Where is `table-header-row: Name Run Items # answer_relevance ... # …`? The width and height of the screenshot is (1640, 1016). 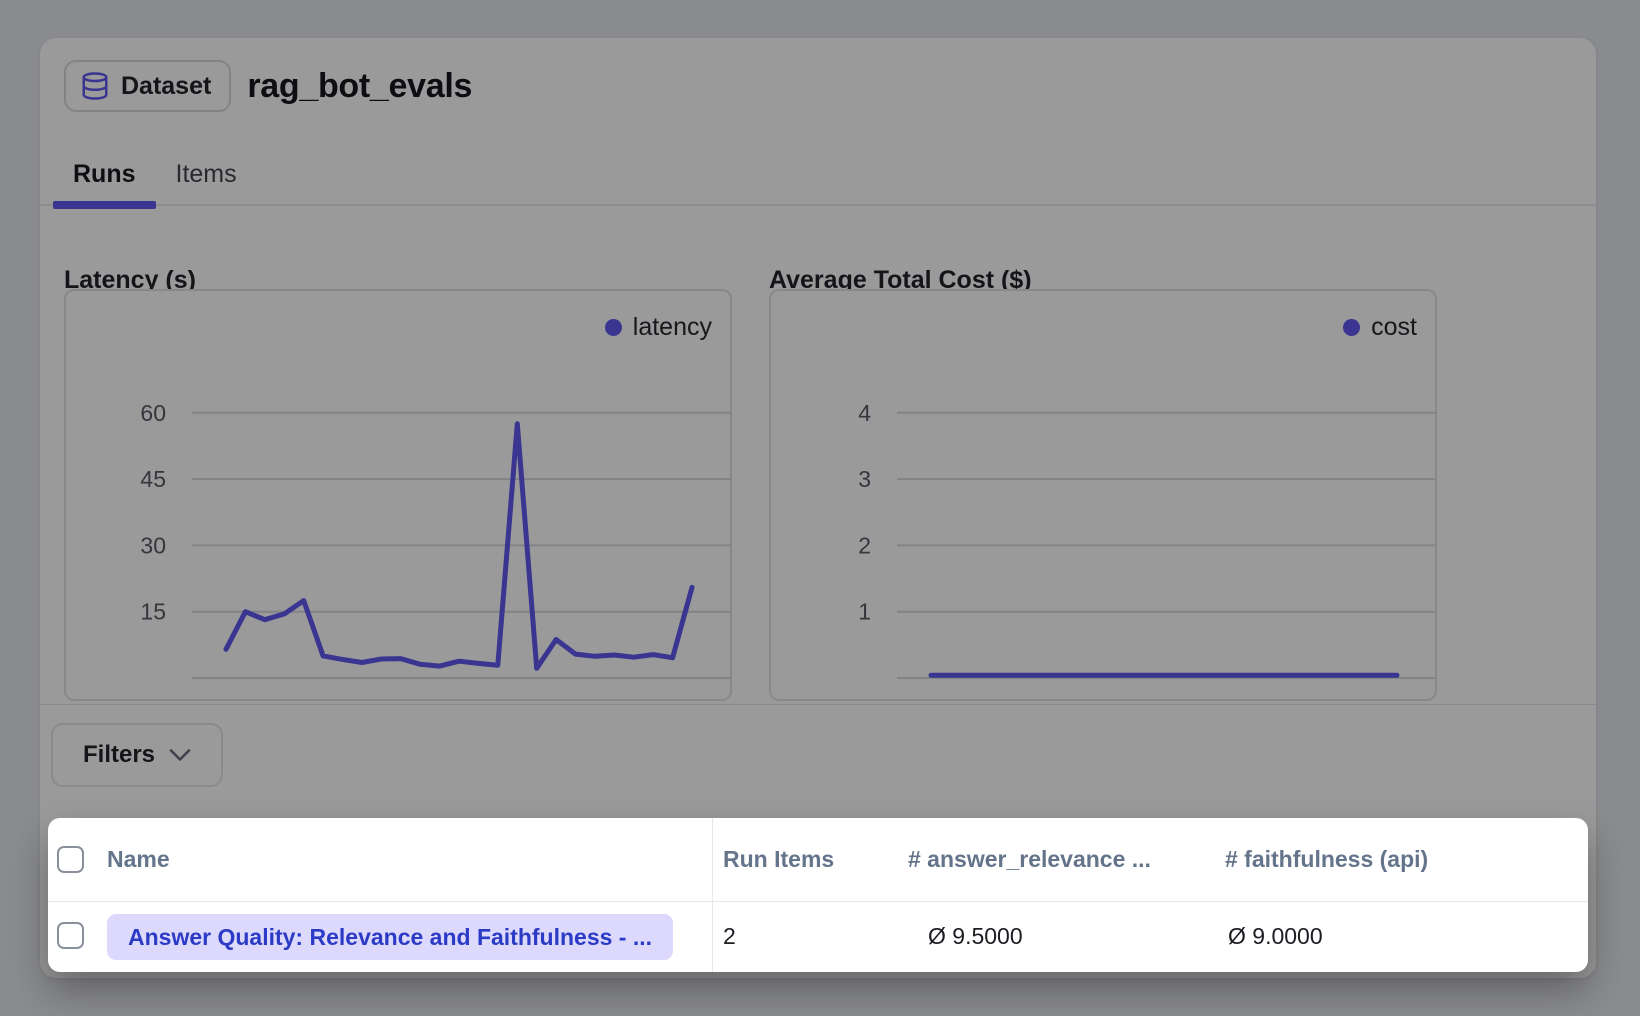
table-header-row: Name Run Items # answer_relevance ... # … is located at coordinates (818, 860).